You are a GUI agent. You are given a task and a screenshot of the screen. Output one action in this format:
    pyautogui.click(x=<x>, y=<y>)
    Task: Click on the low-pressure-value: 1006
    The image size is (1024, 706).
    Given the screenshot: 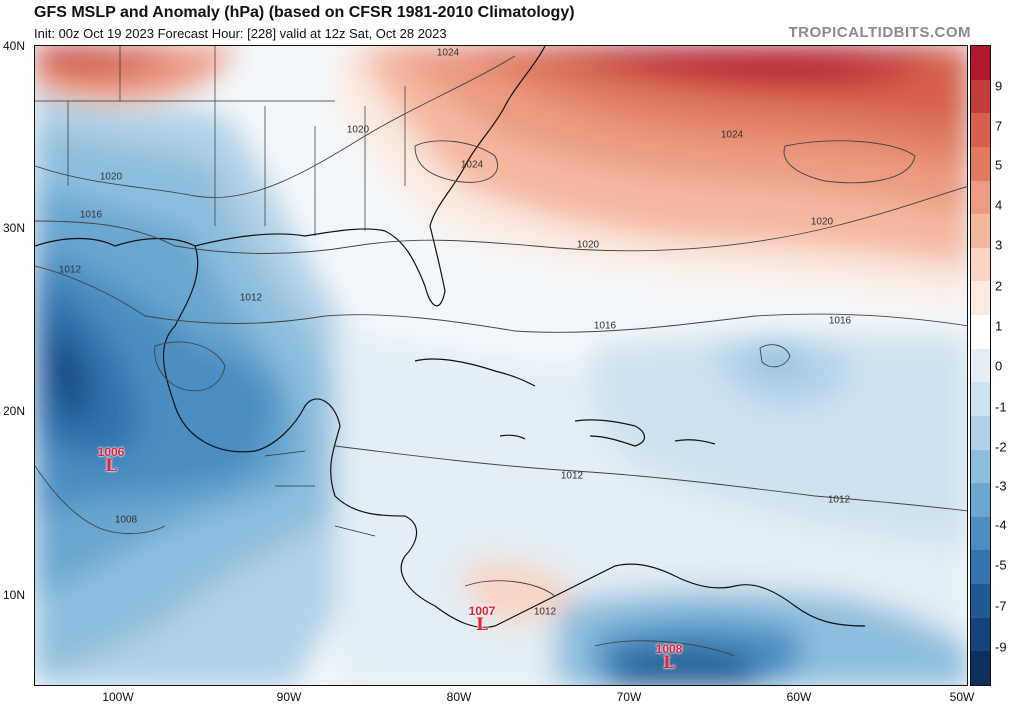 What is the action you would take?
    pyautogui.click(x=111, y=452)
    